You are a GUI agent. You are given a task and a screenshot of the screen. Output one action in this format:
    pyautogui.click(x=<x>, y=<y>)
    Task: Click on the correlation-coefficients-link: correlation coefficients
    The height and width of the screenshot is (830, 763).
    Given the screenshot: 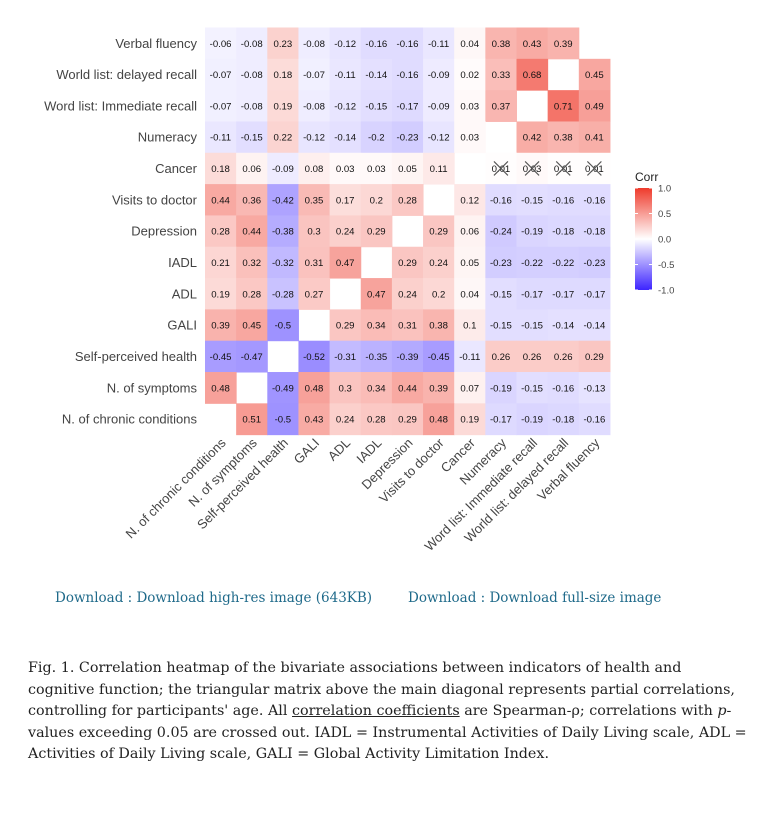 What is the action you would take?
    pyautogui.click(x=376, y=711)
    